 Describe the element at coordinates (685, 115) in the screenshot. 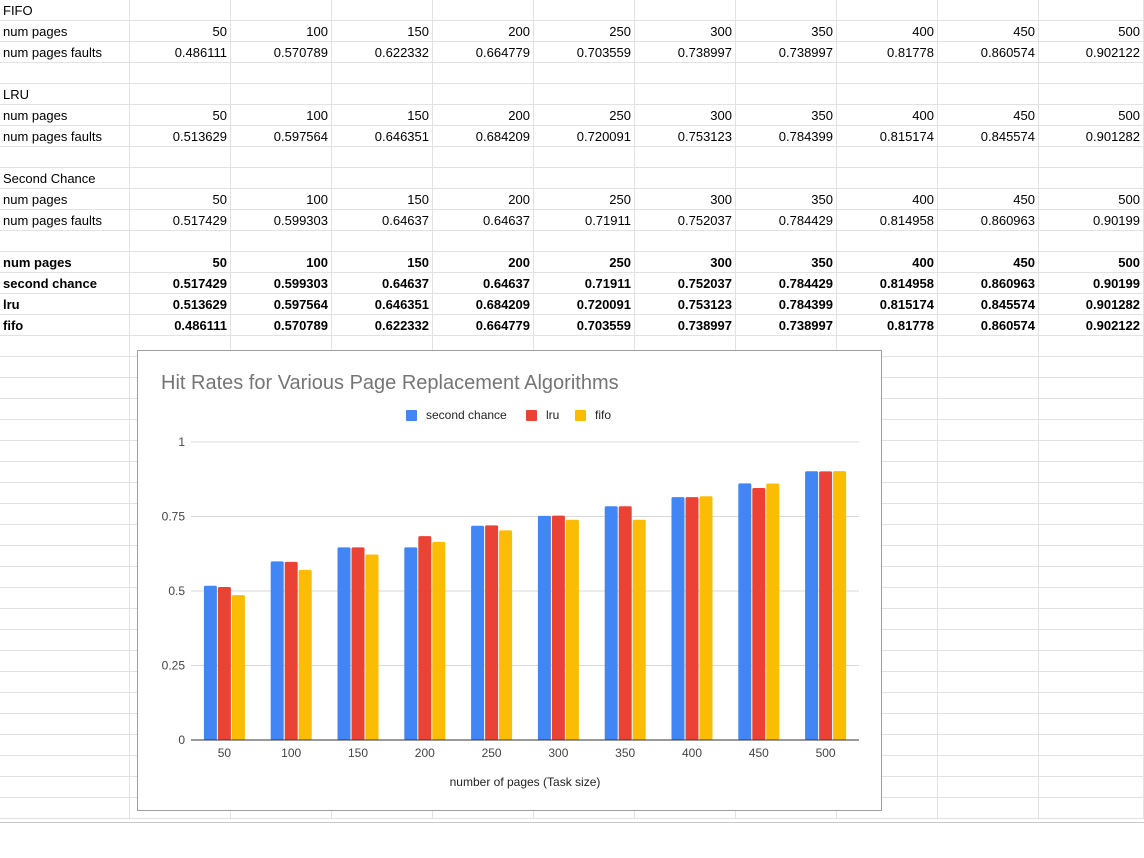

I see `value-cell: 300` at that location.